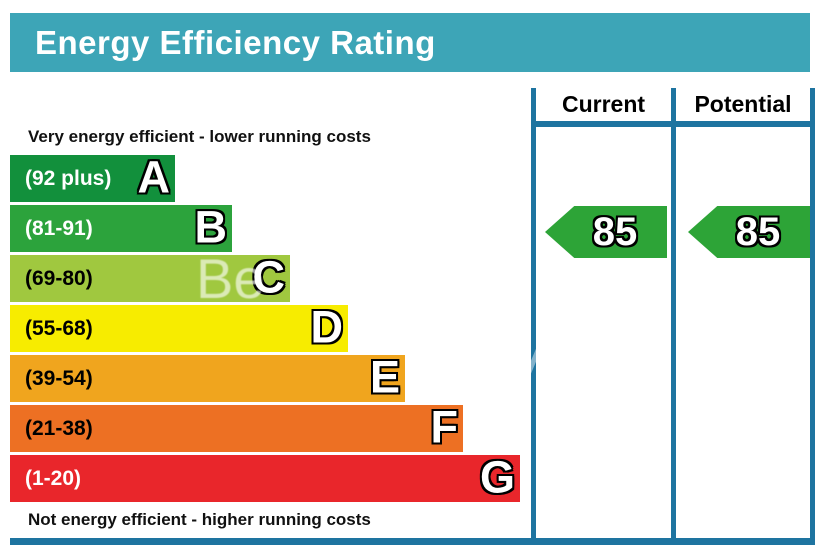 Image resolution: width=820 pixels, height=547 pixels. I want to click on column-divider-left, so click(533, 316).